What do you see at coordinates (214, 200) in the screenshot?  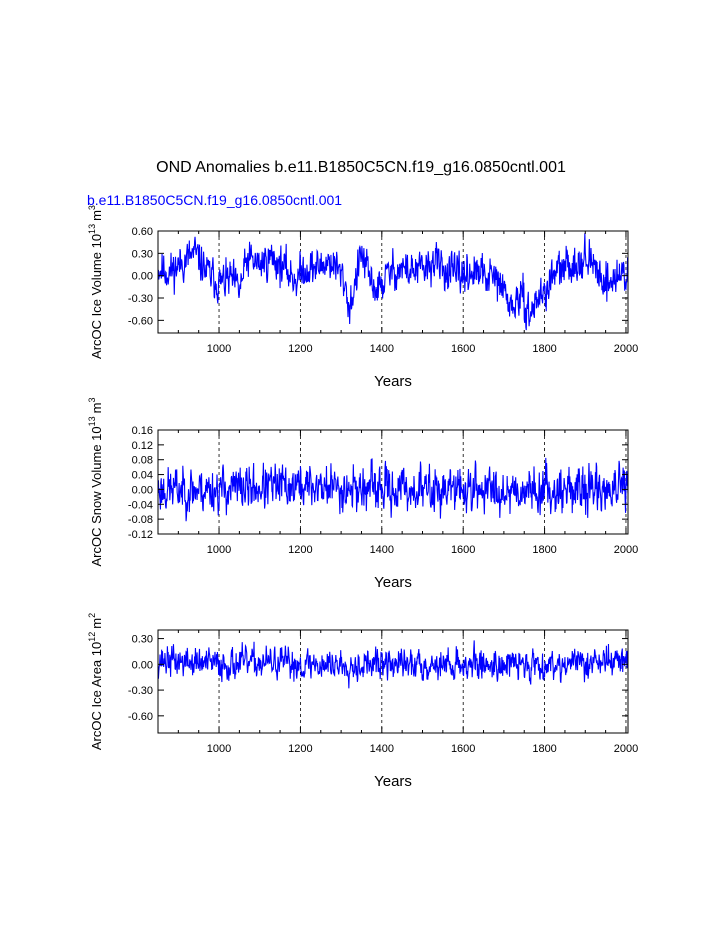 I see `figure-subtitle: b.e11.B1850C5CN.f19_g16.0850cntl.001` at bounding box center [214, 200].